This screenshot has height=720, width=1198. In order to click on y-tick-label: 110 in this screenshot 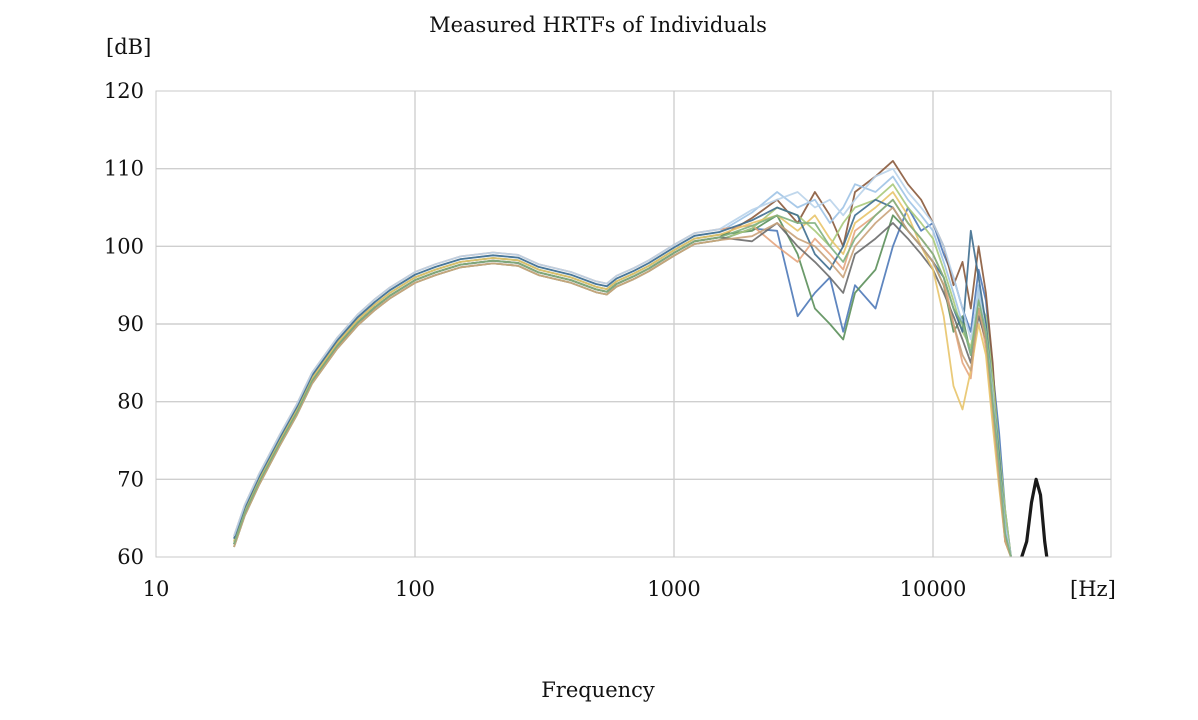, I will do `click(124, 169)`.